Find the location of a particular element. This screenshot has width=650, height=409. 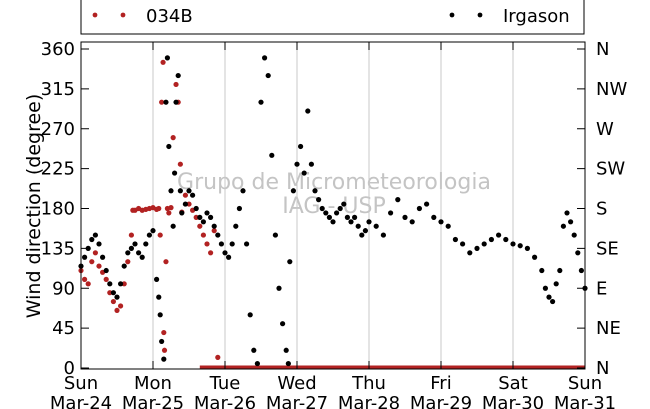

x-tick-day-3: Wed is located at coordinates (296, 383).